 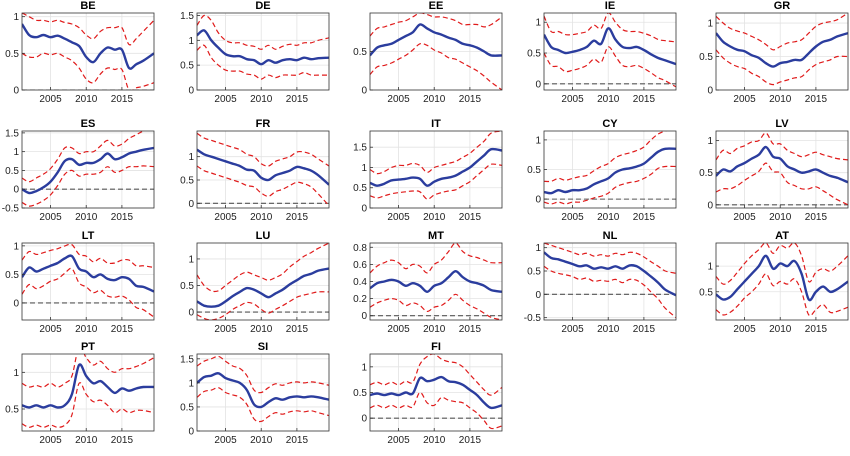 I want to click on panel-fi: 2005 2010 2015 0 0.5 1 FI, so click(x=428, y=393).